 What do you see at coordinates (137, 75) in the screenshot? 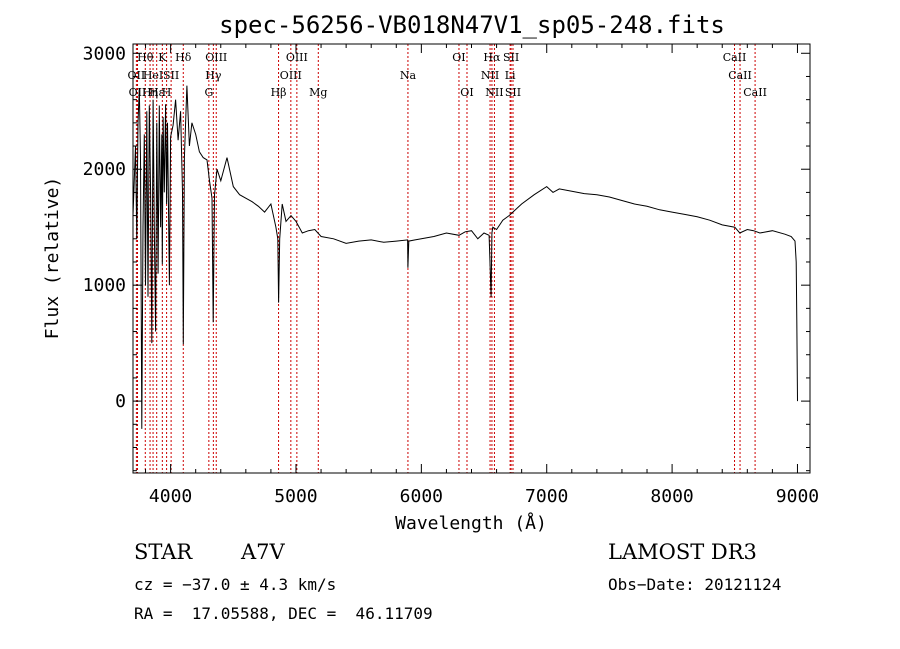
I see `line-label: OII` at bounding box center [137, 75].